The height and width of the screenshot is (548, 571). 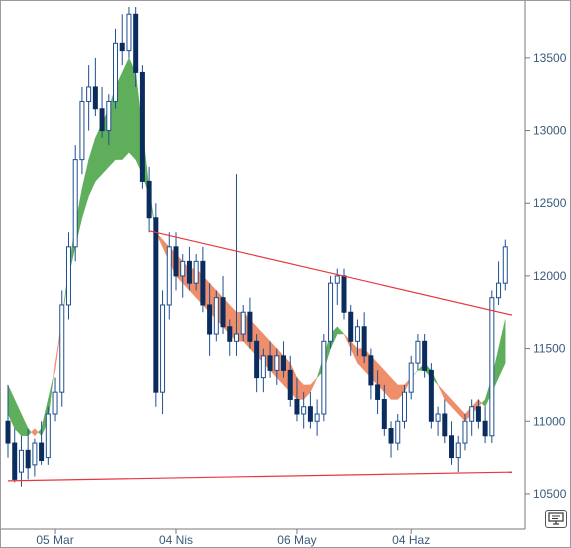 What do you see at coordinates (550, 203) in the screenshot?
I see `y-tick-label: 12500` at bounding box center [550, 203].